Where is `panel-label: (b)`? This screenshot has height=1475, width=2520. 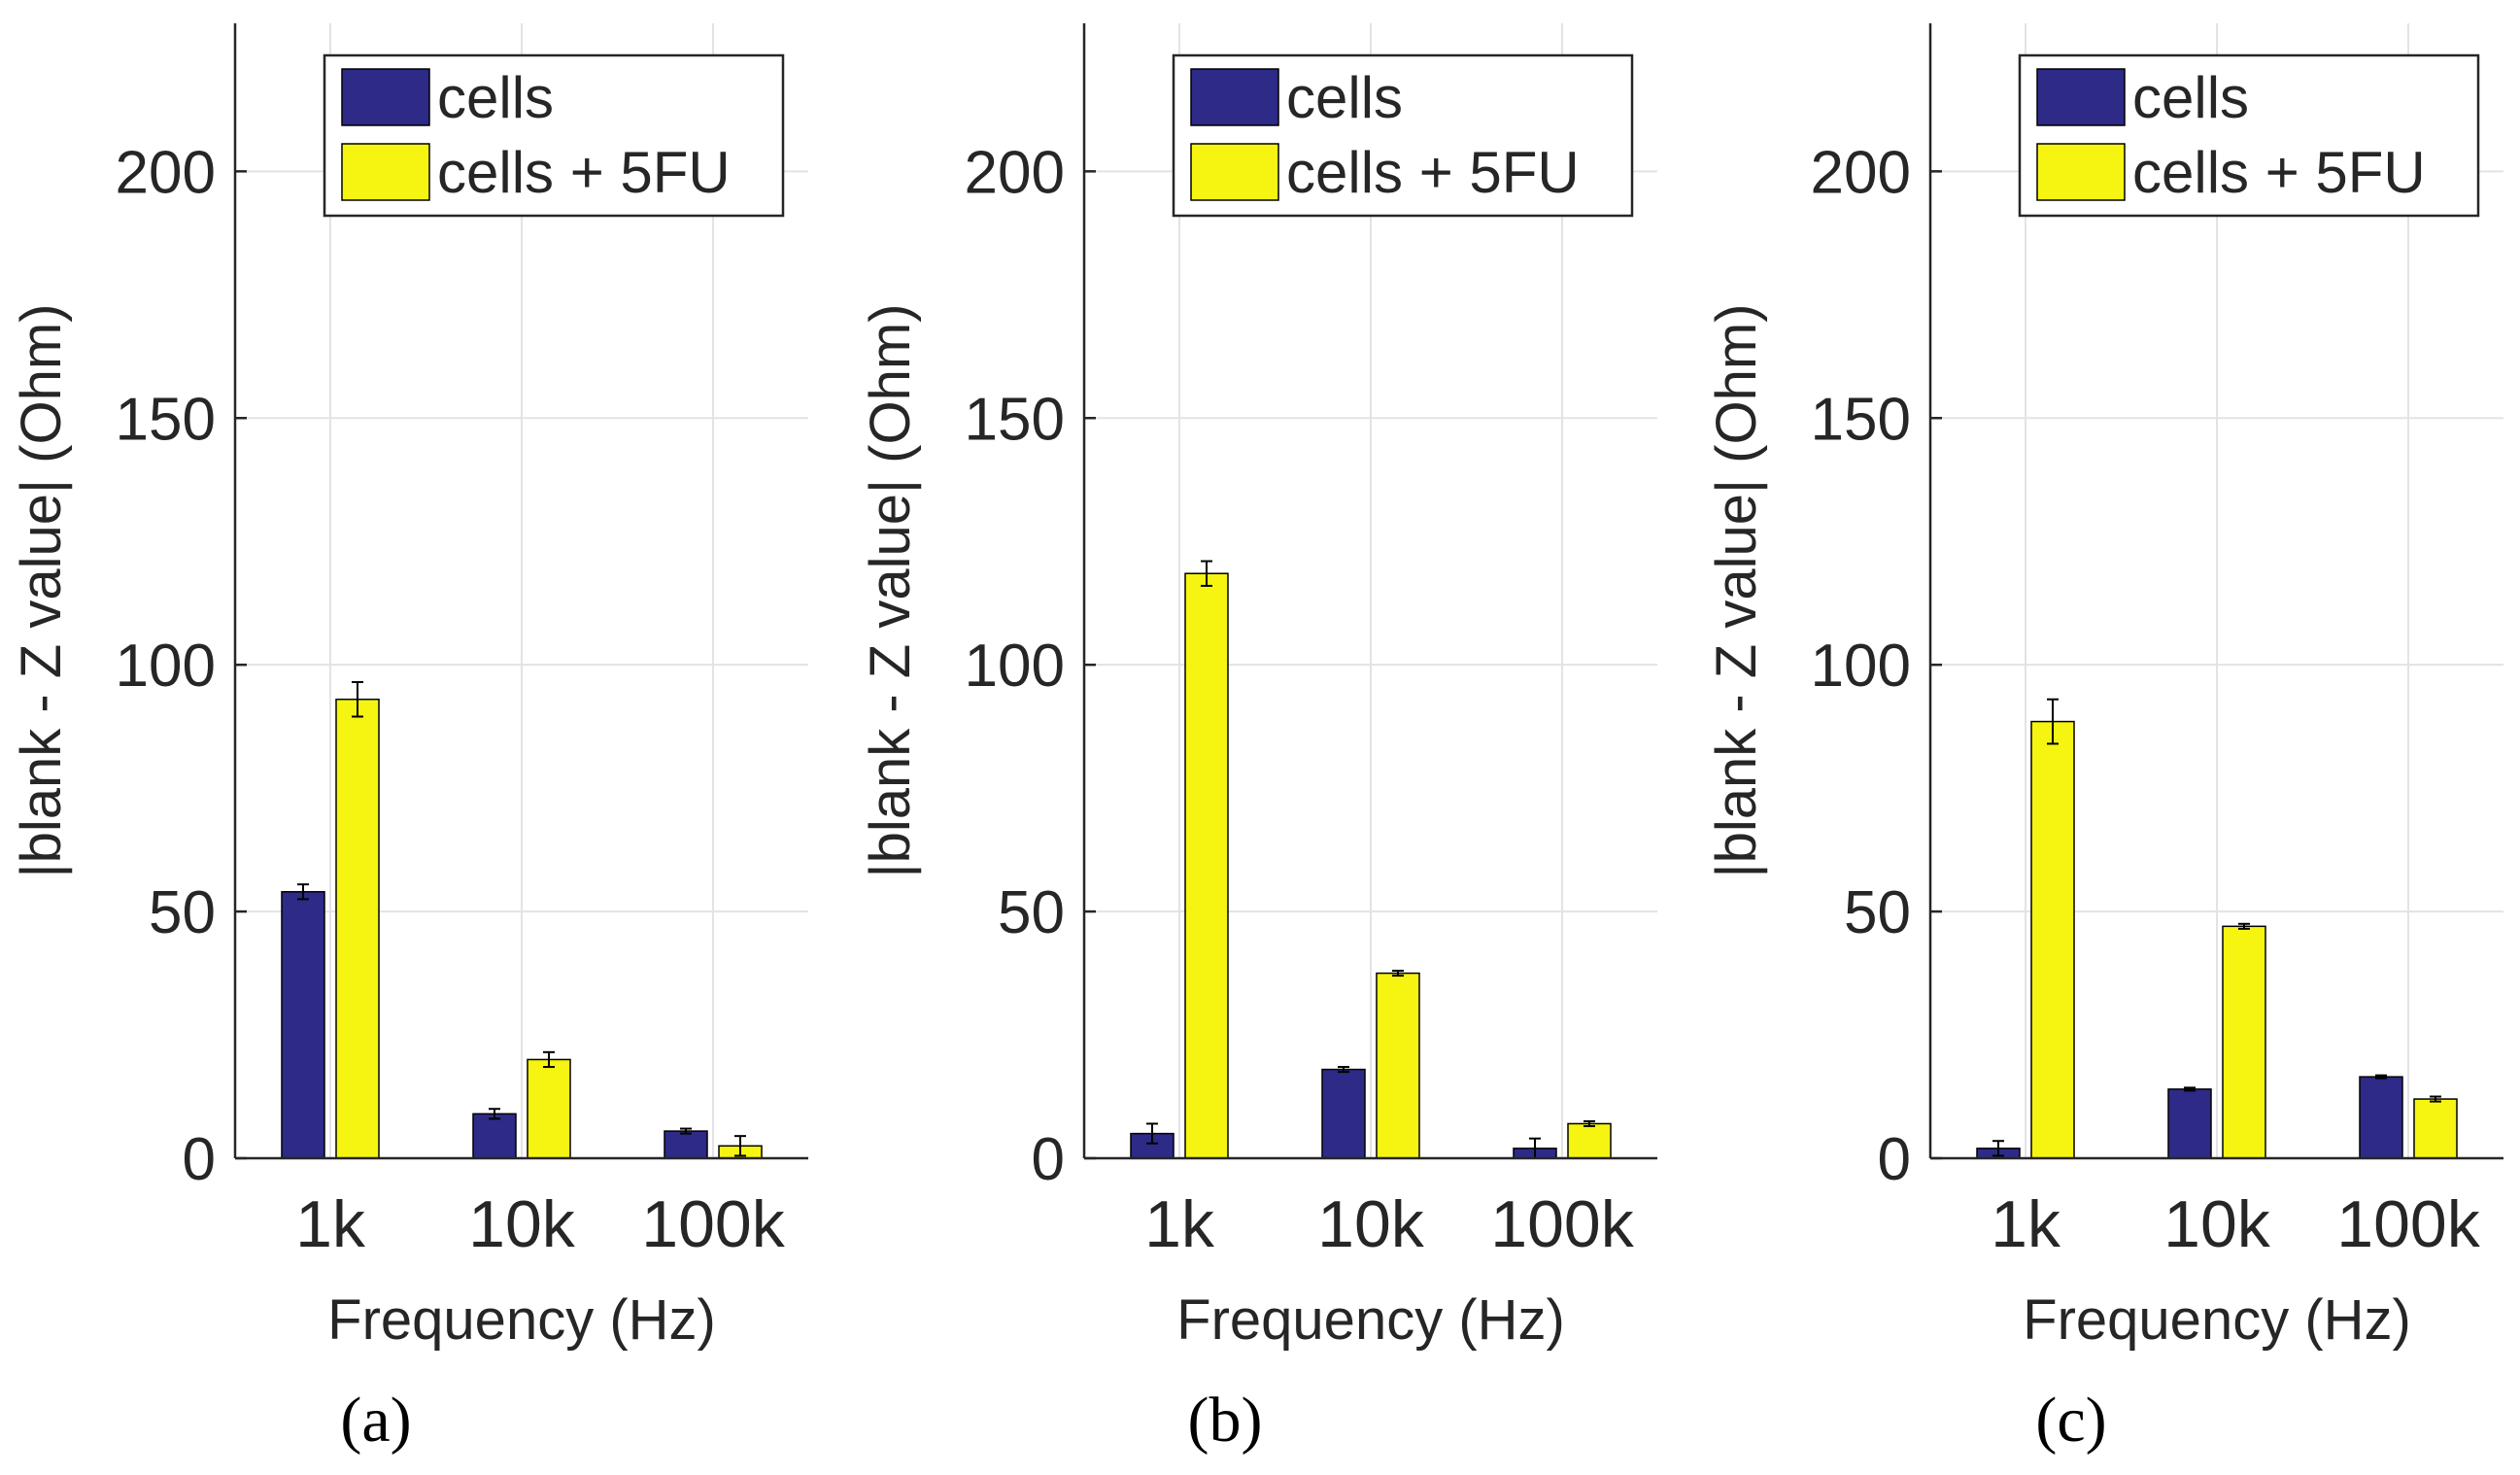 panel-label: (b) is located at coordinates (1225, 1420).